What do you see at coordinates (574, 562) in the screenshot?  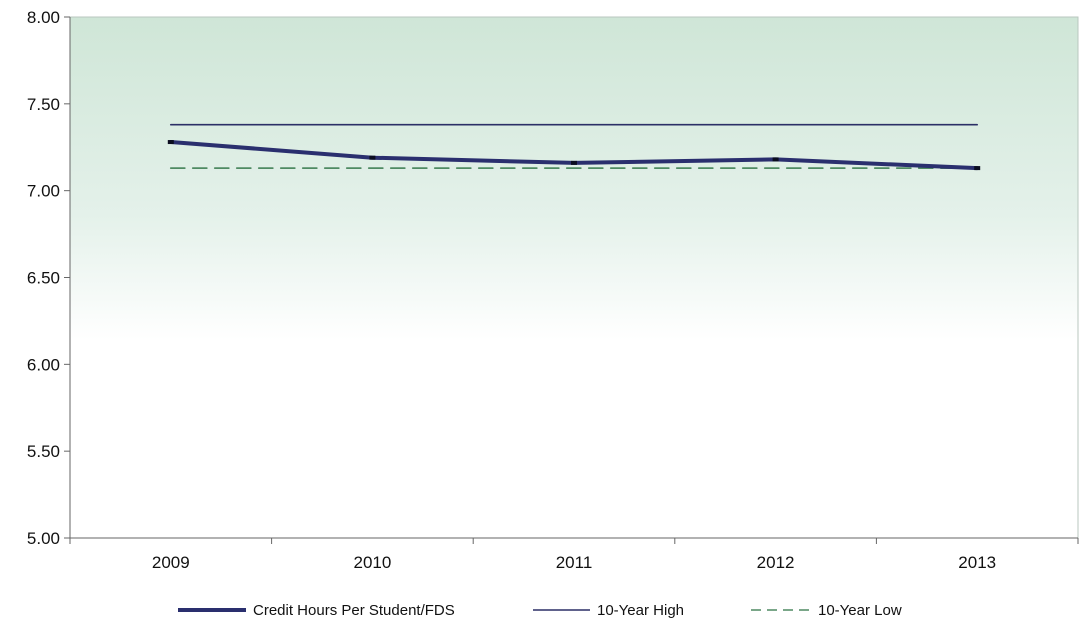 I see `x-tick-label: 2011` at bounding box center [574, 562].